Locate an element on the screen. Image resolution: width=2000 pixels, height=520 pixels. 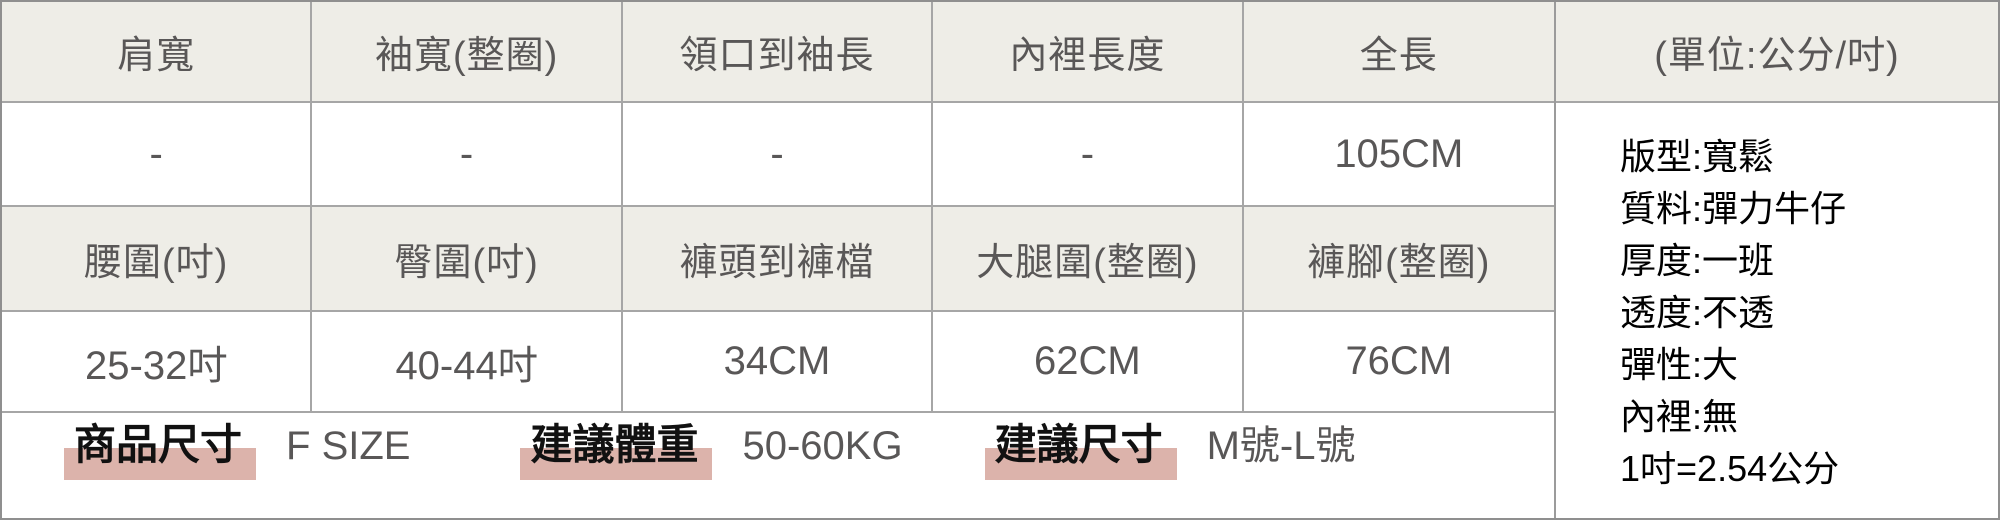
header-cell-neck-to-sleeve: 領口到袖長 is located at coordinates (778, 52).